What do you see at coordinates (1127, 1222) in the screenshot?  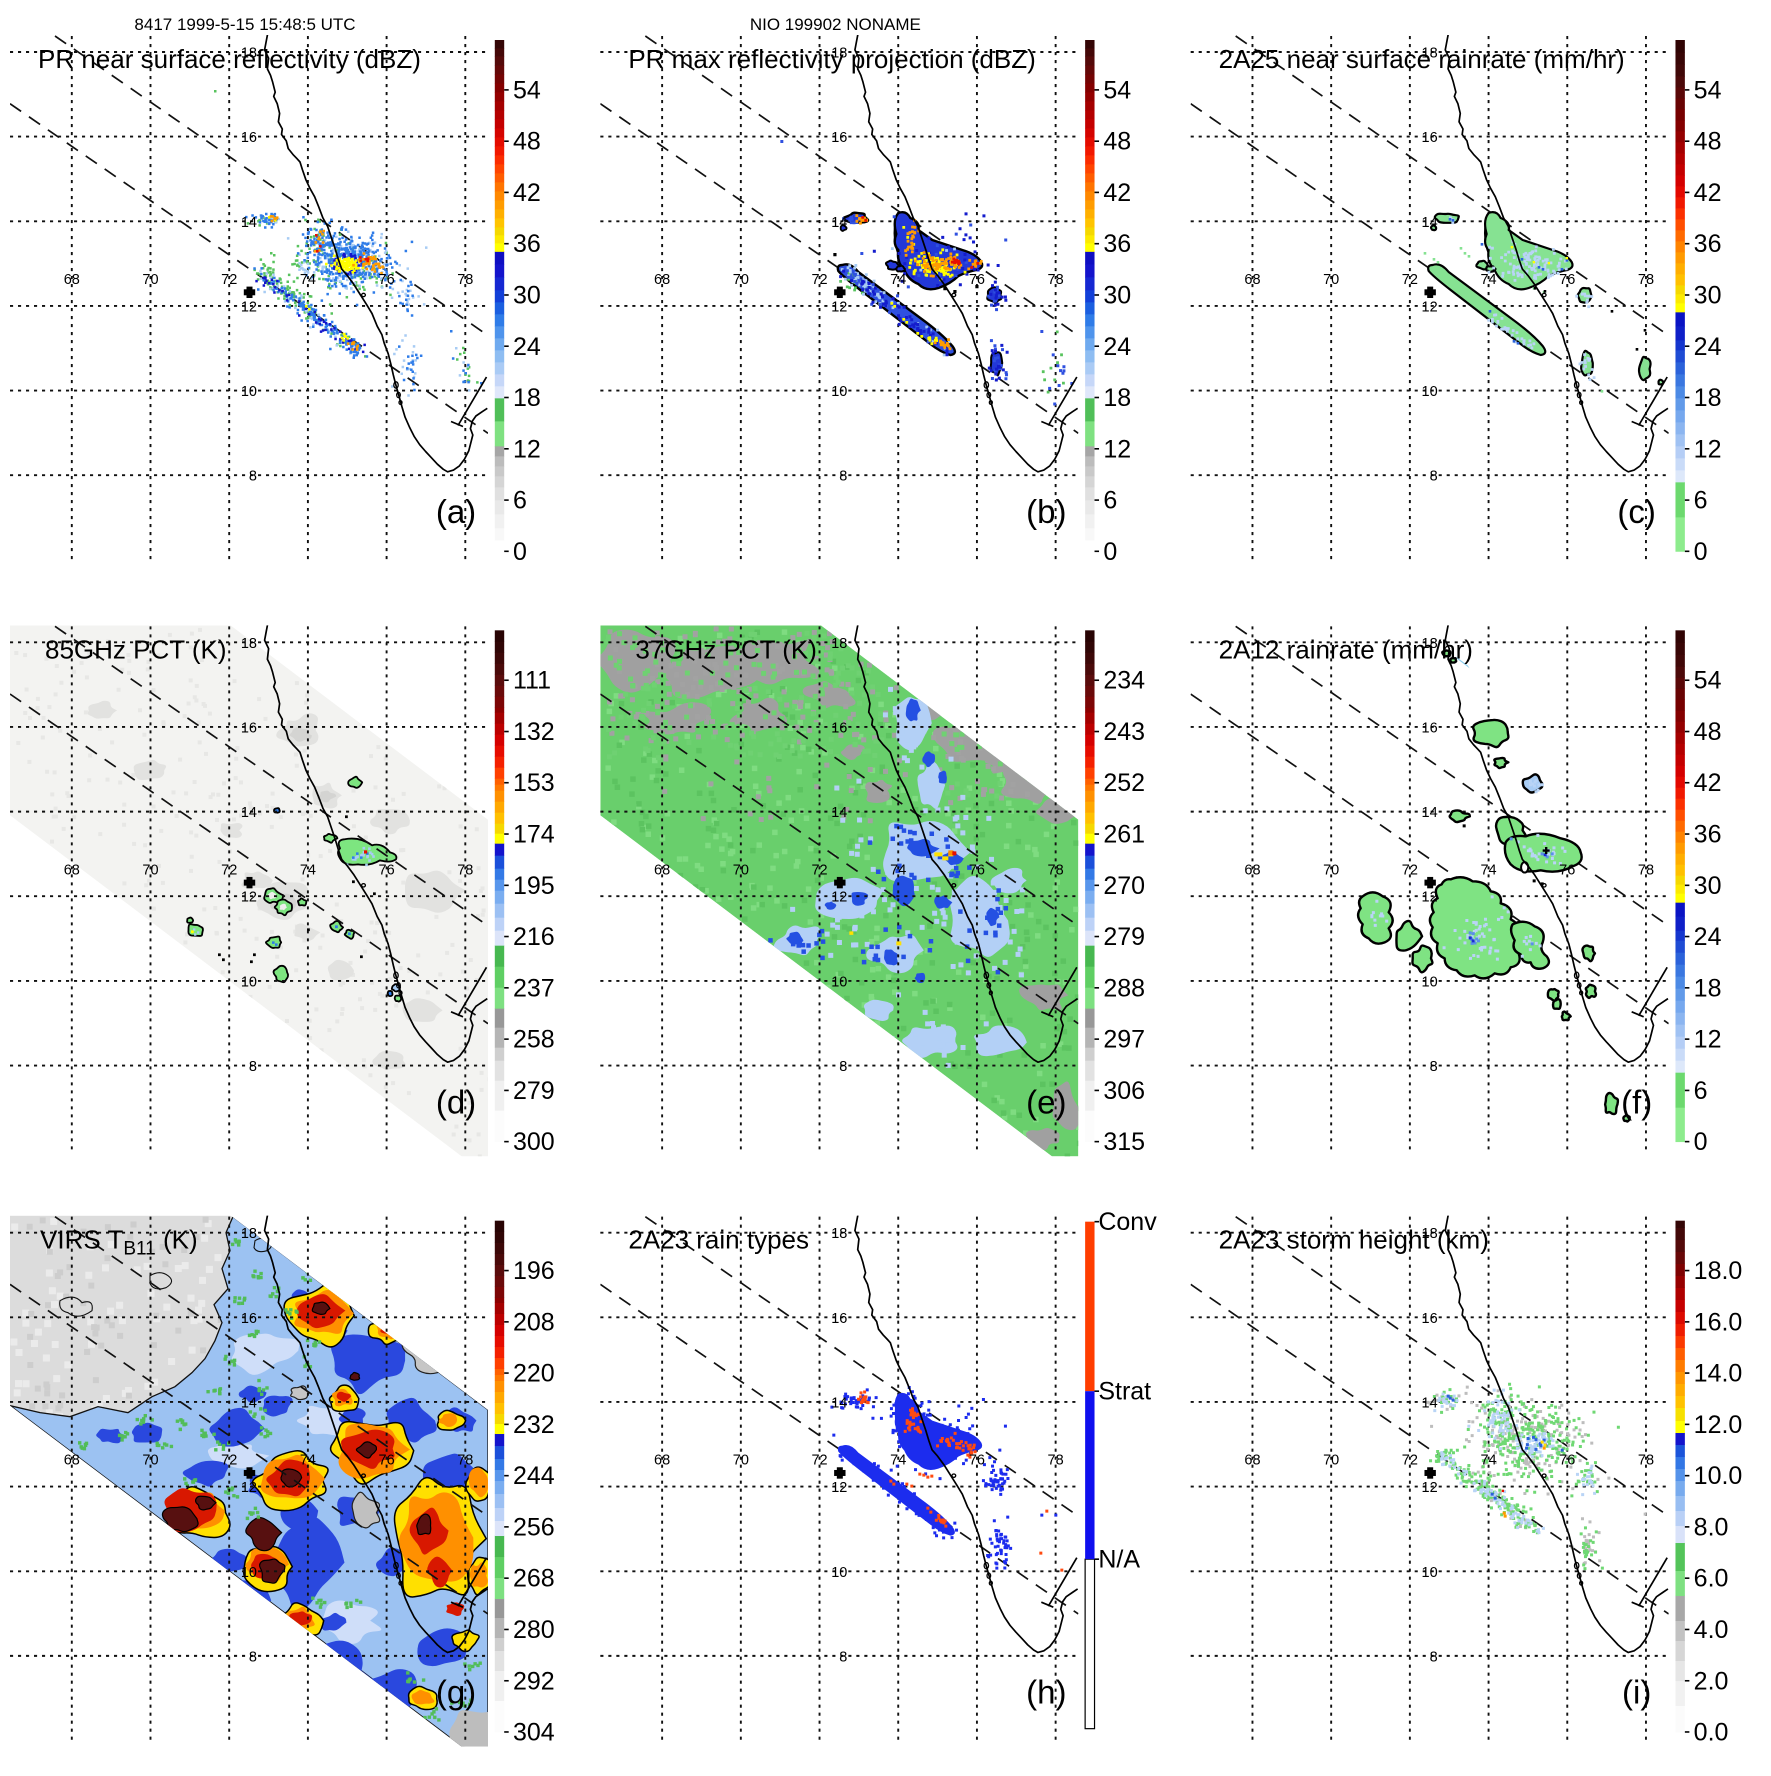 I see `svg-text: Conv` at bounding box center [1127, 1222].